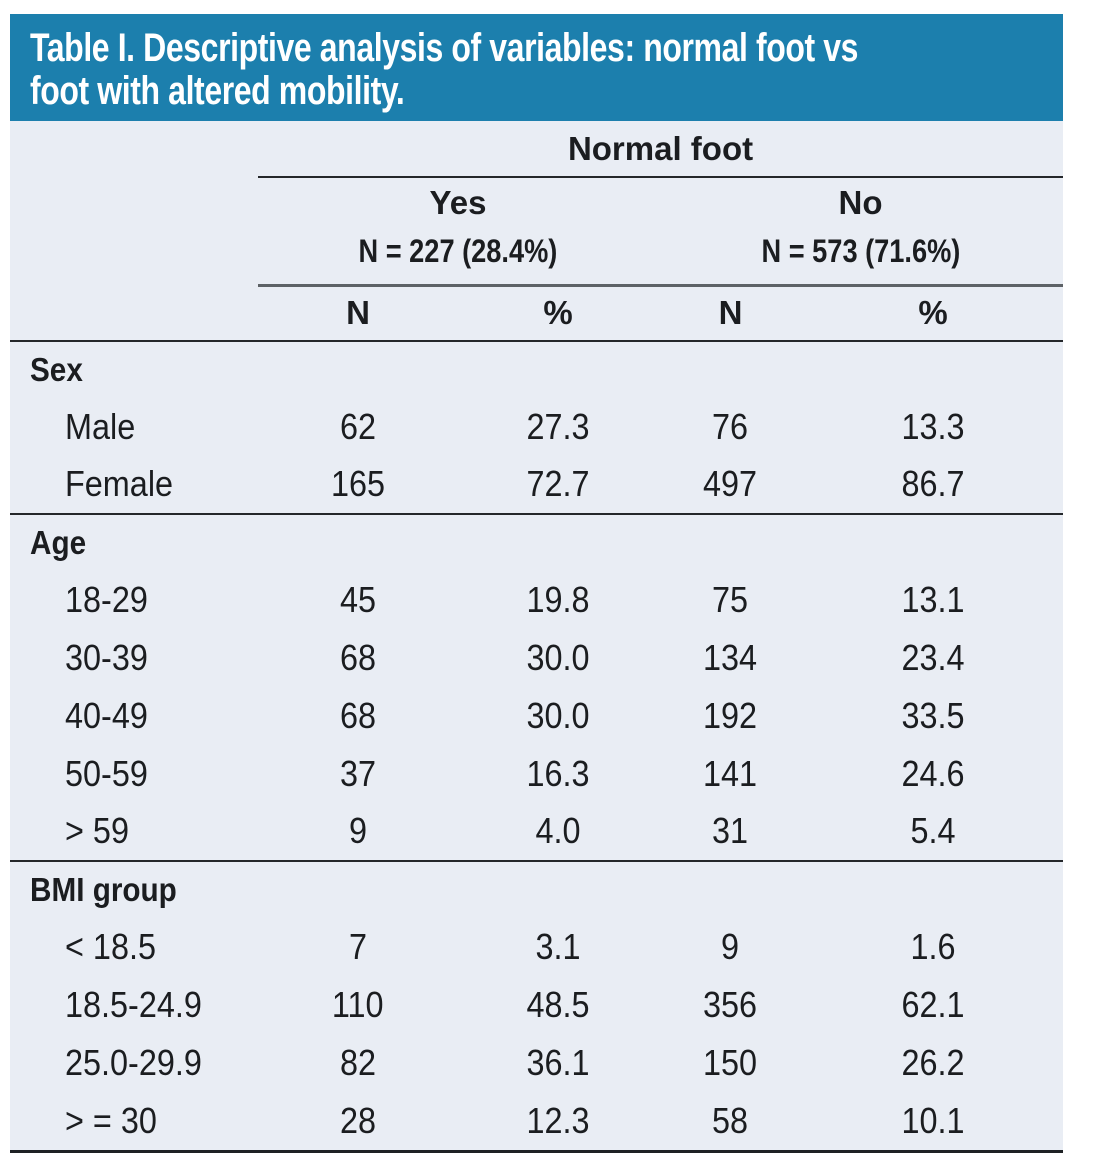  Describe the element at coordinates (933, 946) in the screenshot. I see `cell-pct-no: 1.6` at that location.